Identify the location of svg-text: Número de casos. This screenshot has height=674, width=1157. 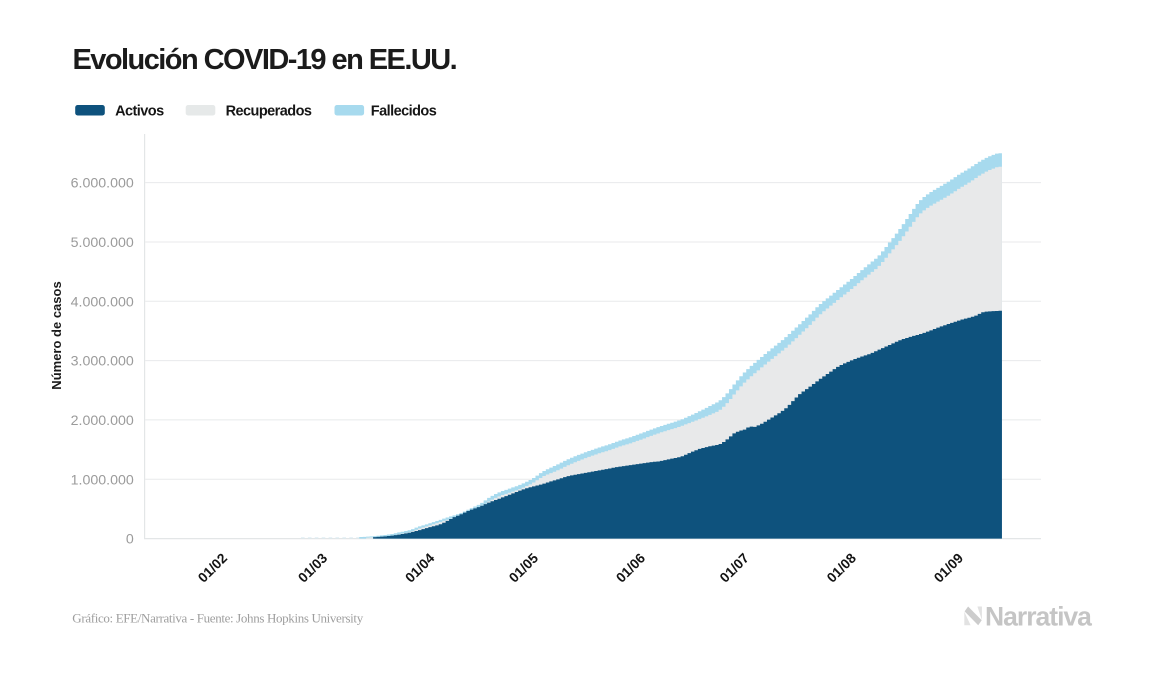
(56, 335).